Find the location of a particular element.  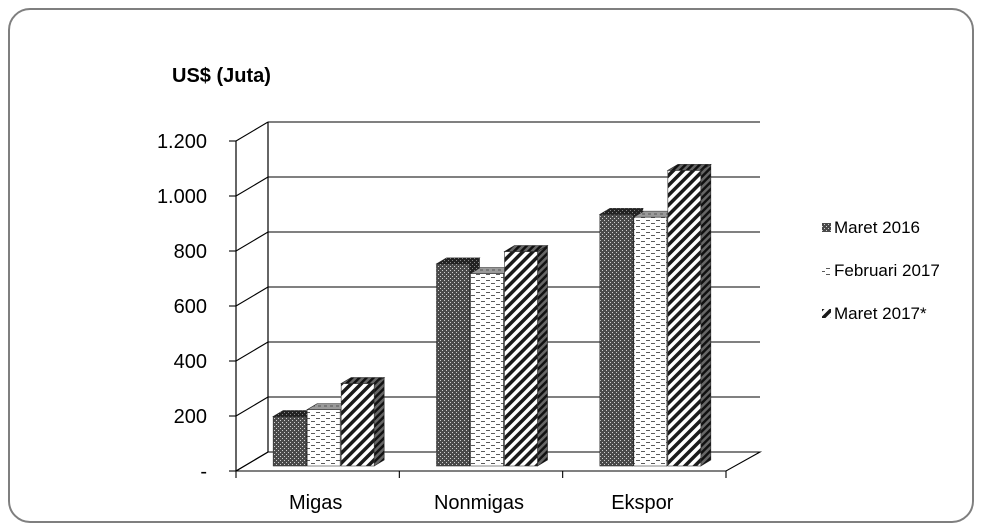

y-tick-label: 1.200 is located at coordinates (182, 142).